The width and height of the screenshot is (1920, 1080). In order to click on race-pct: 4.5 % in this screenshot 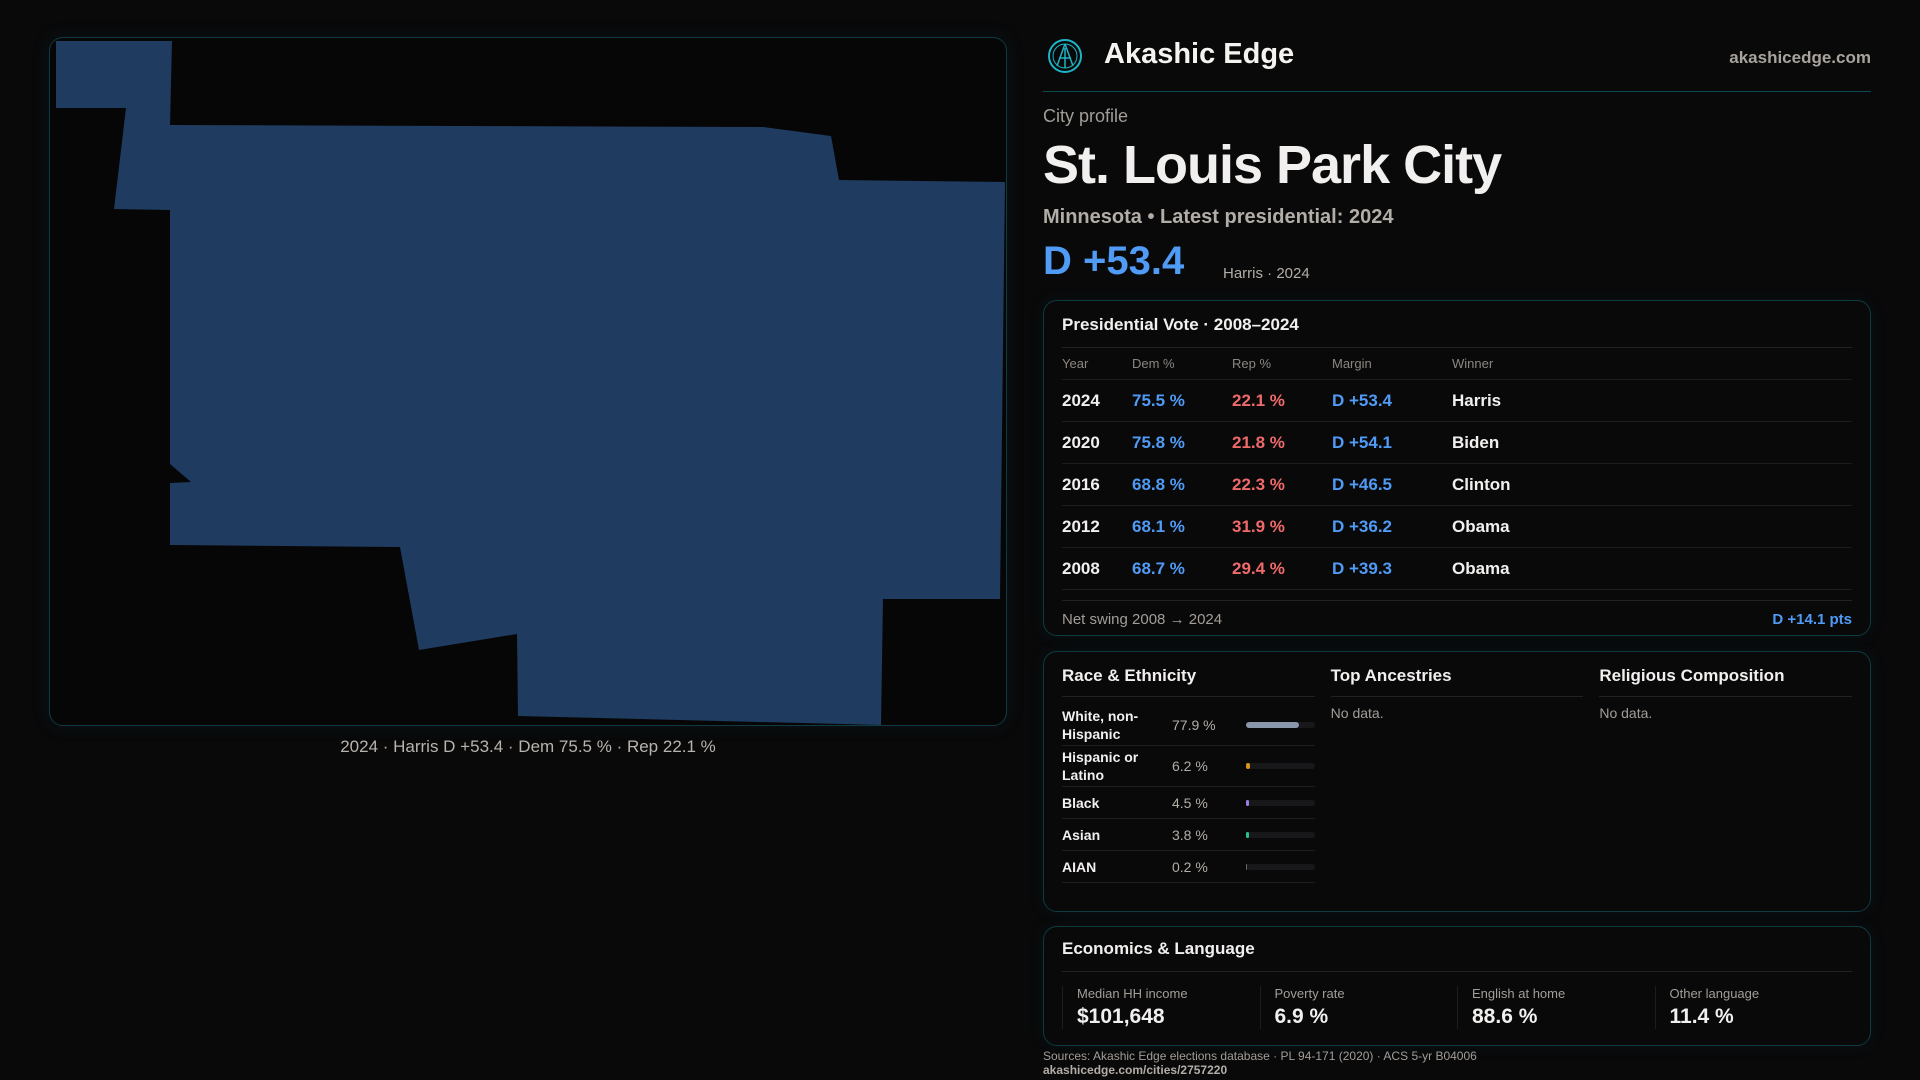, I will do `click(1190, 802)`.